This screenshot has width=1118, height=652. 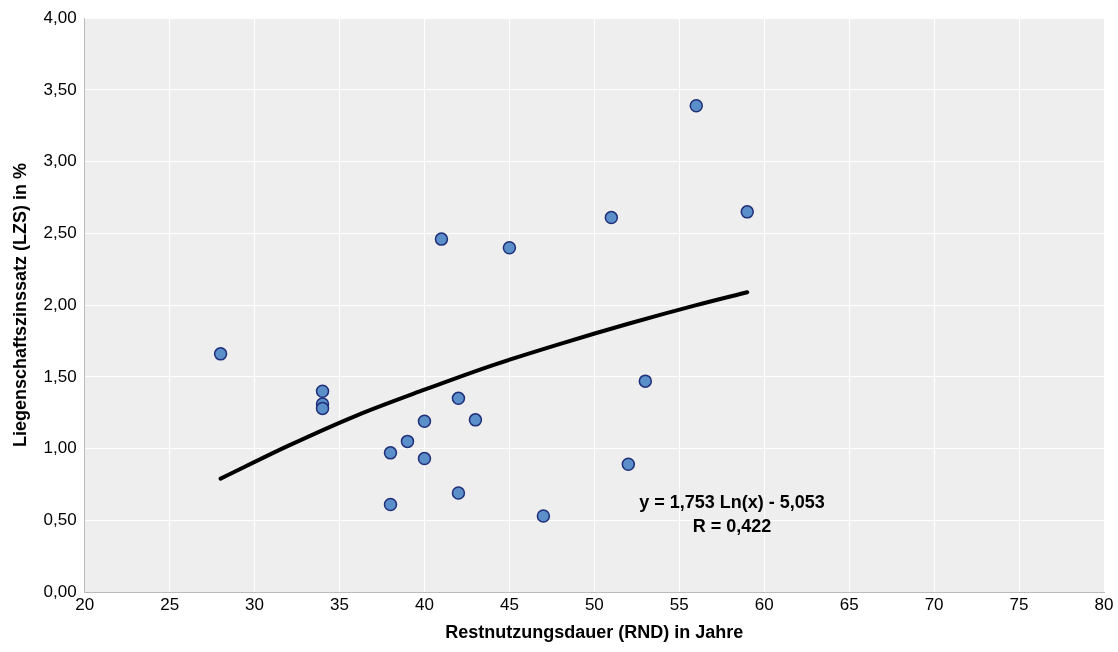 What do you see at coordinates (60, 161) in the screenshot?
I see `y-tick-label: 3,00` at bounding box center [60, 161].